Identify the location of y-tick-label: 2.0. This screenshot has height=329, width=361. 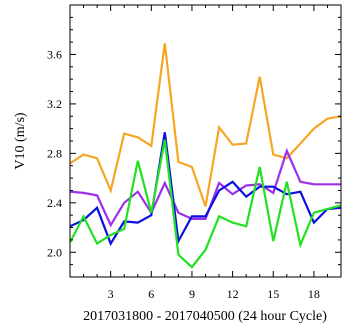
(54, 252).